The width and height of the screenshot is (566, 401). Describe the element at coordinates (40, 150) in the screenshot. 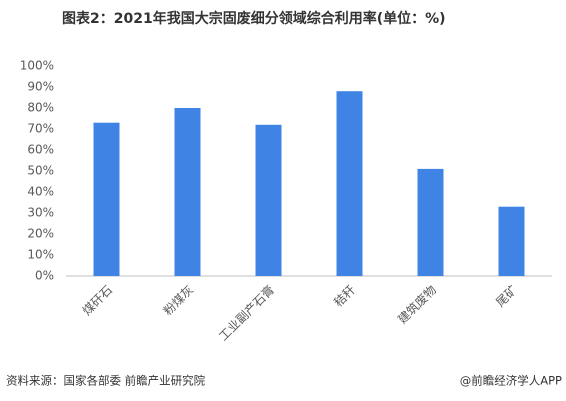

I see `y-tick-label: 60%` at that location.